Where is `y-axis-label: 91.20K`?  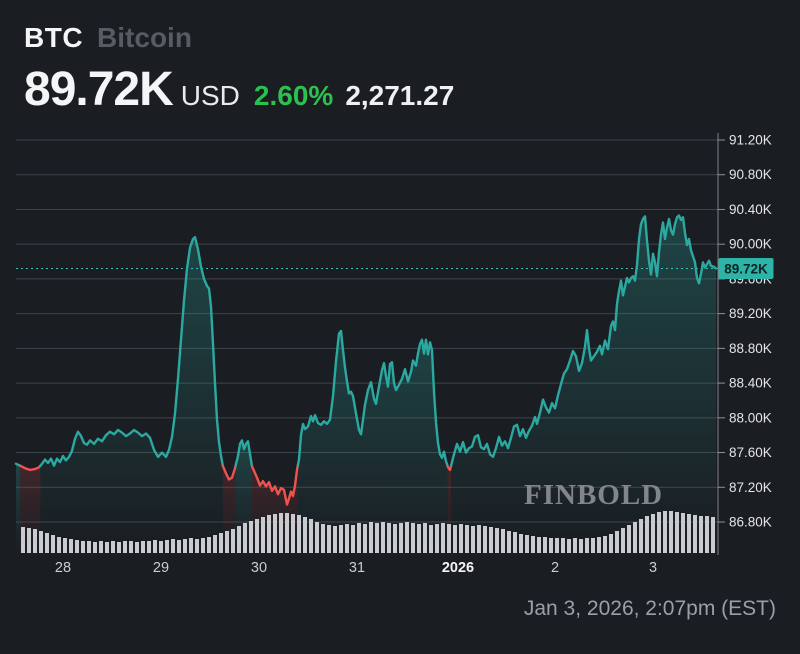 y-axis-label: 91.20K is located at coordinates (750, 140).